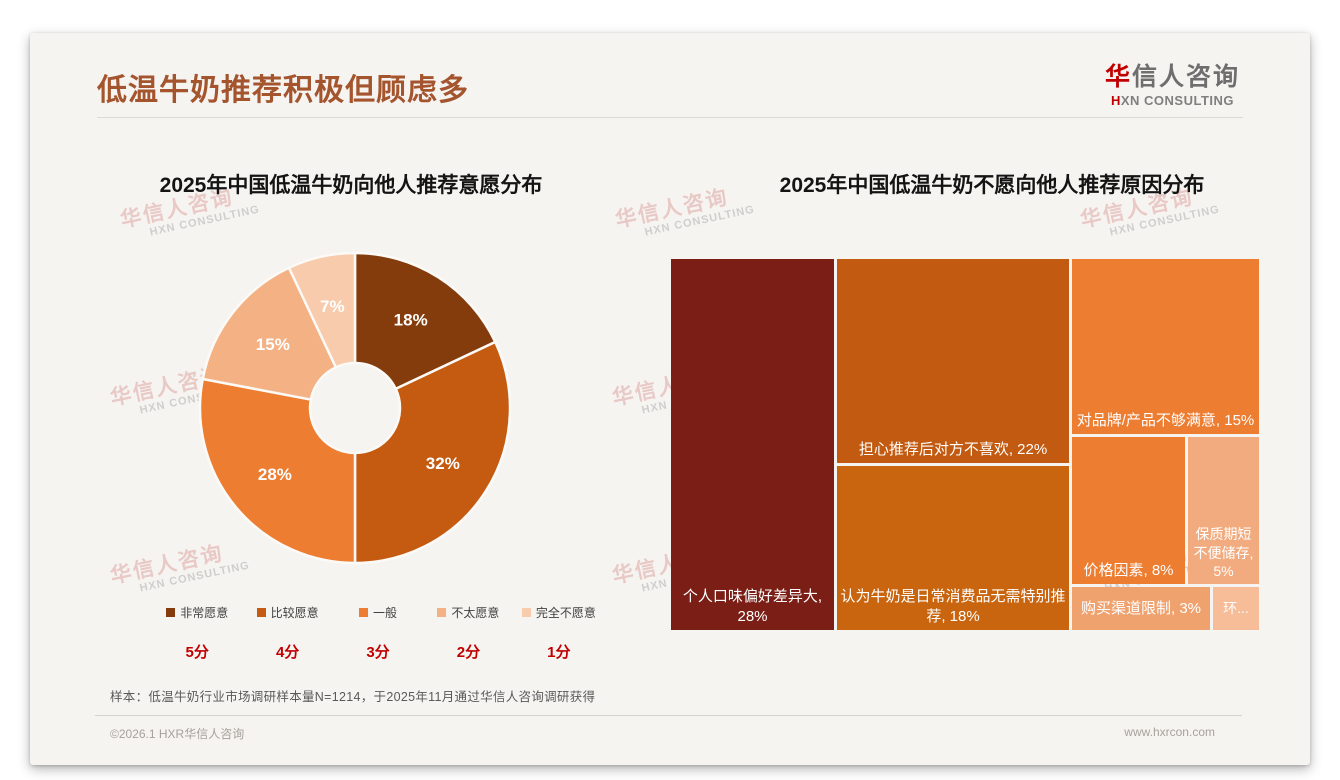  Describe the element at coordinates (475, 613) in the screenshot. I see `legend-label: 不太愿意` at that location.